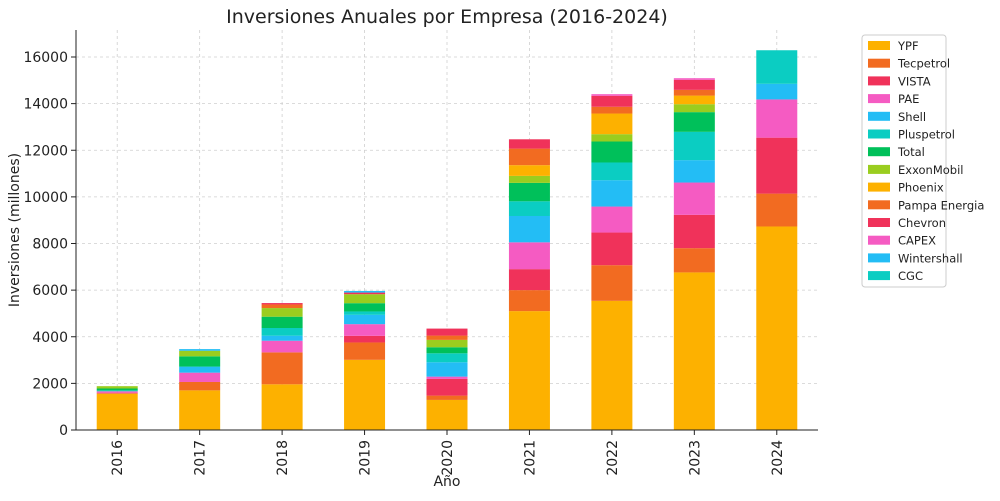 This screenshot has width=1000, height=501. Describe the element at coordinates (694, 122) in the screenshot. I see `bar-segment-total-2023` at that location.